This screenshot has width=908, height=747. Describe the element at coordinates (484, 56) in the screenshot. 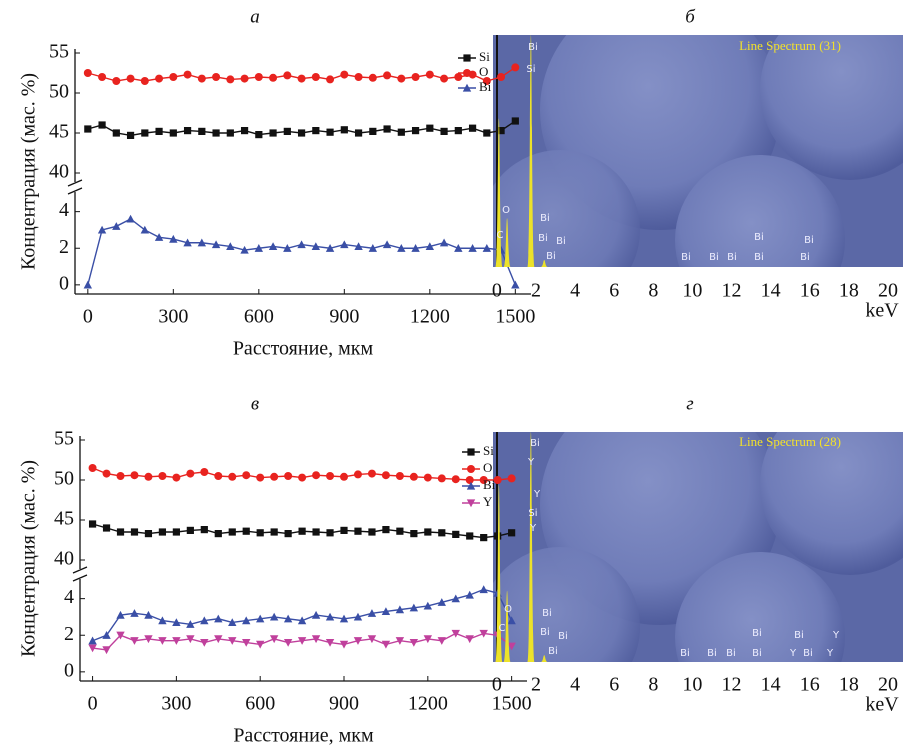

I see `legend-label: Si` at that location.